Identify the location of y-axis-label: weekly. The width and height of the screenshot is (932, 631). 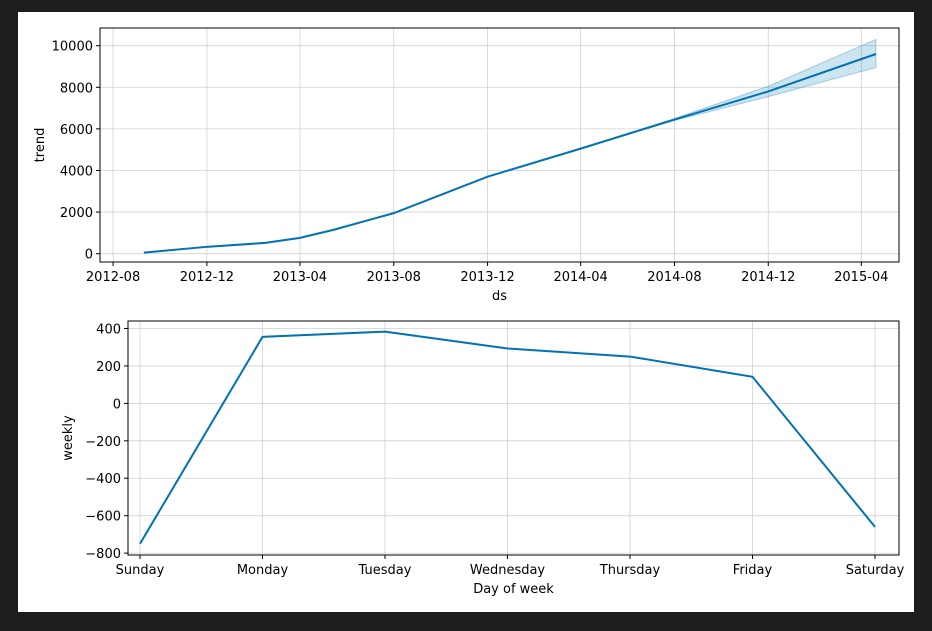
(68, 438).